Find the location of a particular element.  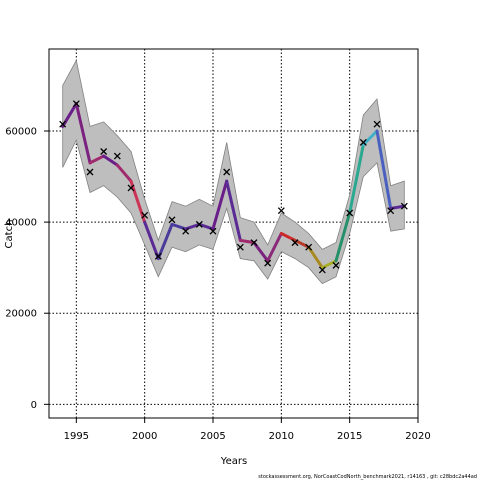

y-tick-label: 40000 is located at coordinates (21, 223).